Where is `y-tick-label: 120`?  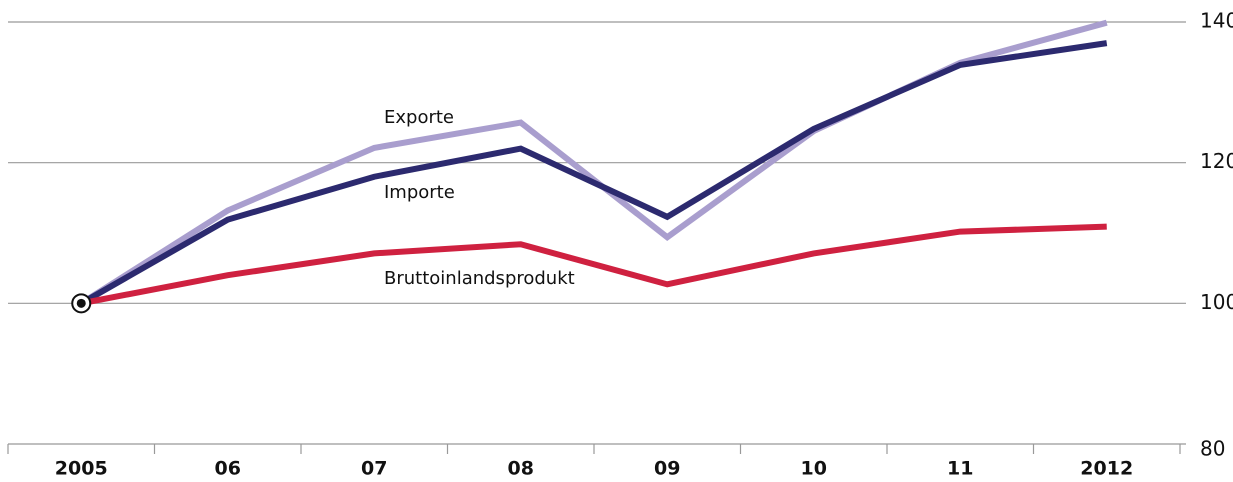 y-tick-label: 120 is located at coordinates (1216, 161).